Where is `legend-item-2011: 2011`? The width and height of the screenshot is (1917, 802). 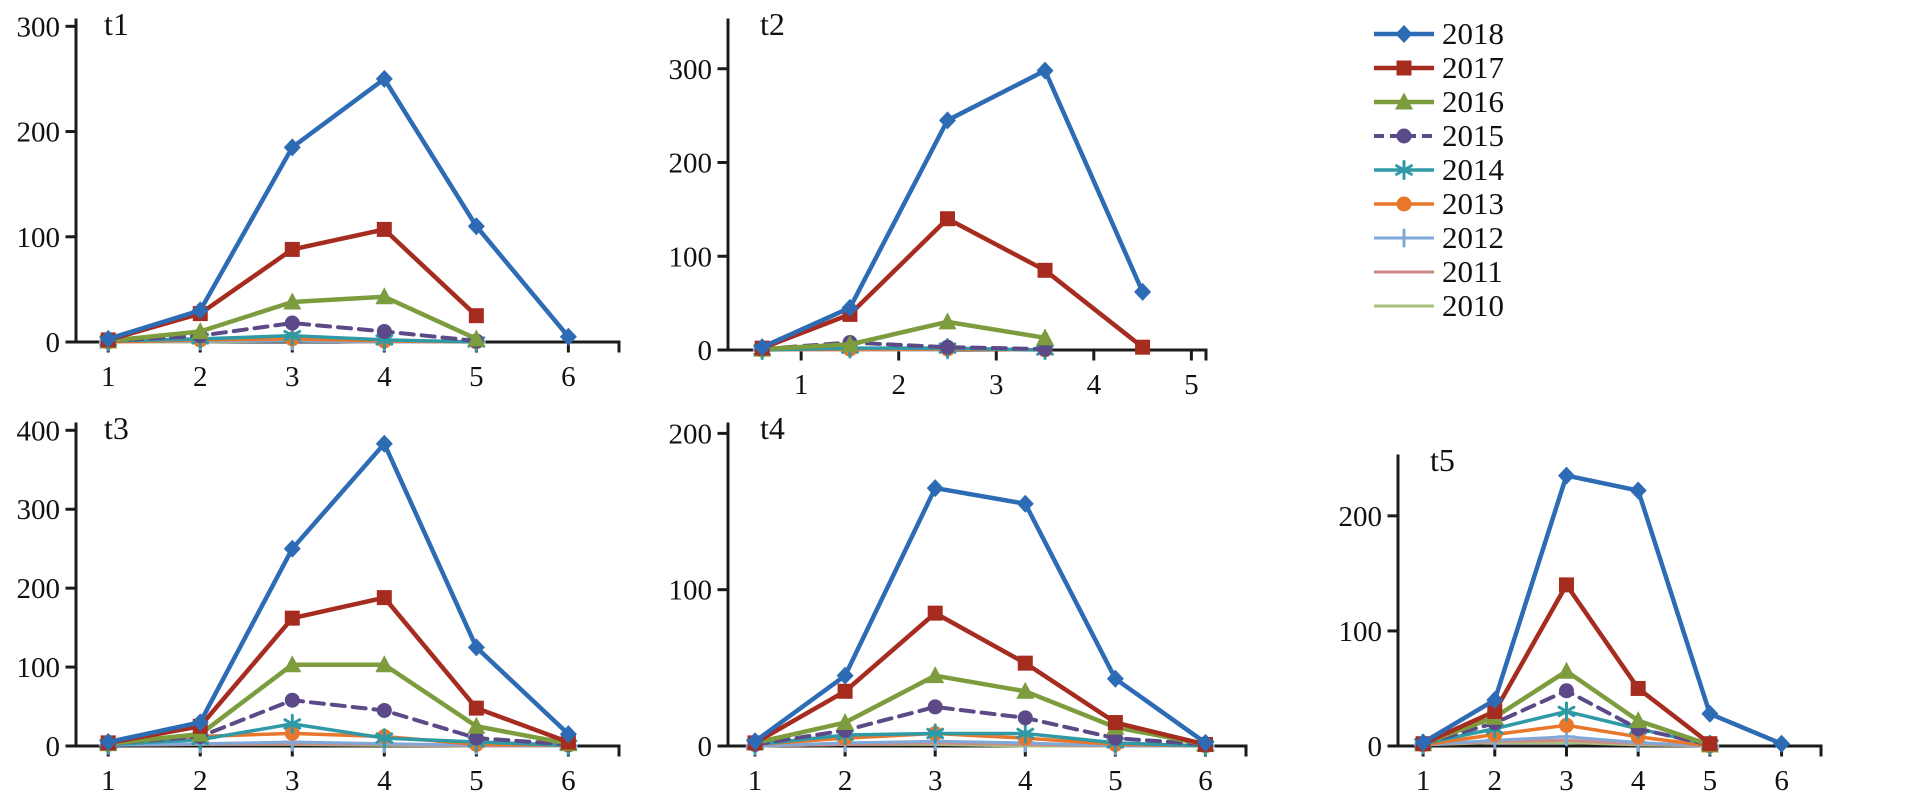 legend-item-2011: 2011 is located at coordinates (1487, 271).